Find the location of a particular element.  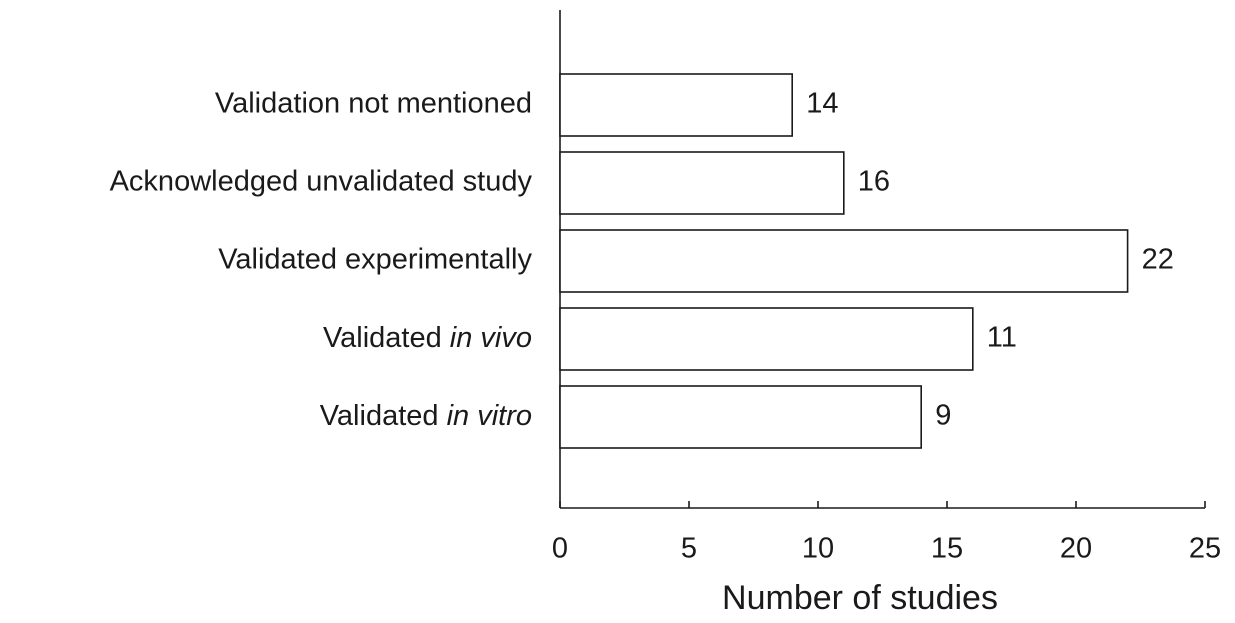

x-tick-label: 5 is located at coordinates (689, 549).